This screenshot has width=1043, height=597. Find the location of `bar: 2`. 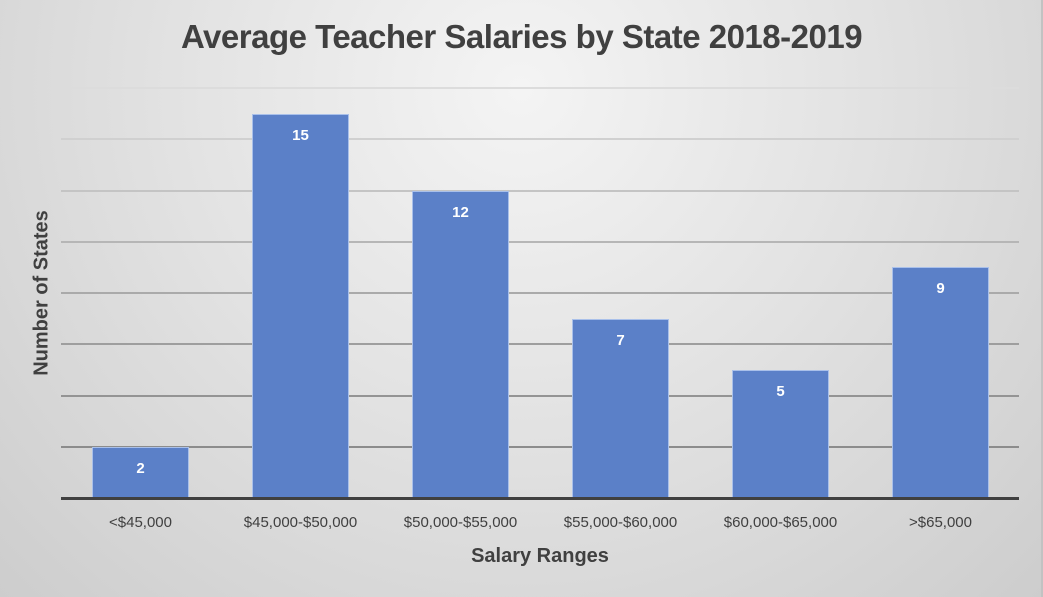

bar: 2 is located at coordinates (140, 472).